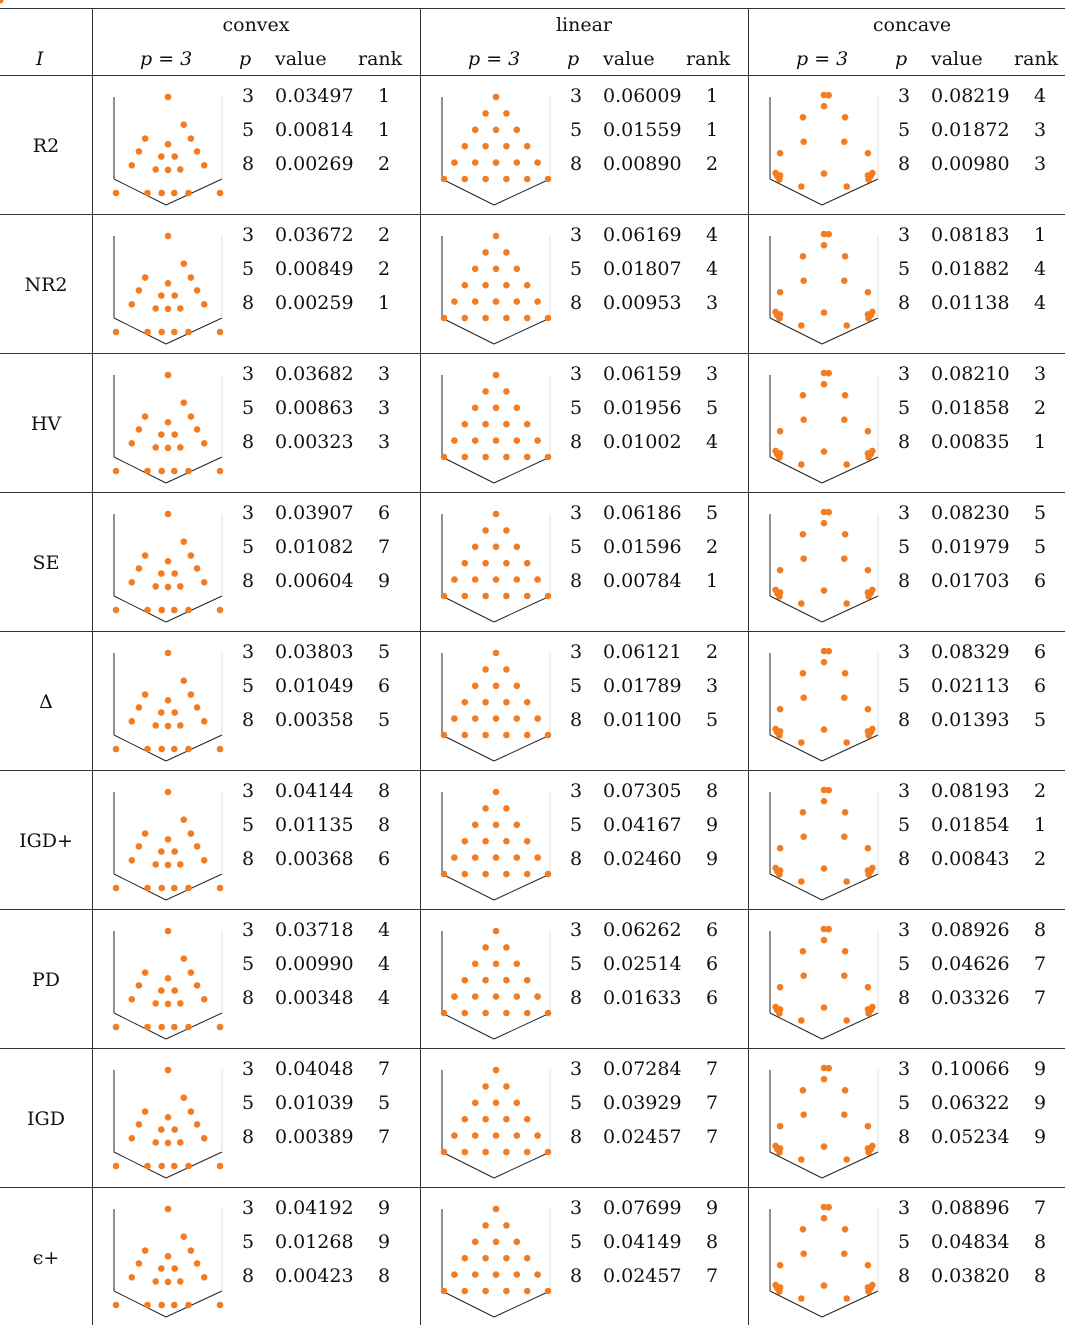  I want to click on rank: 3, so click(384, 374).